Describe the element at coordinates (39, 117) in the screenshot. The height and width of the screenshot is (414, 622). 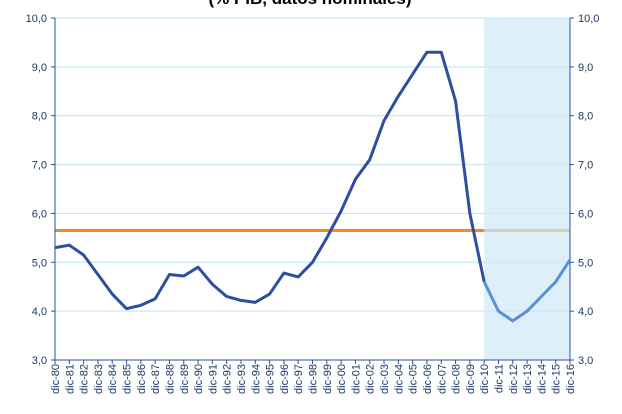
I see `y-tick-label: 8,0` at that location.